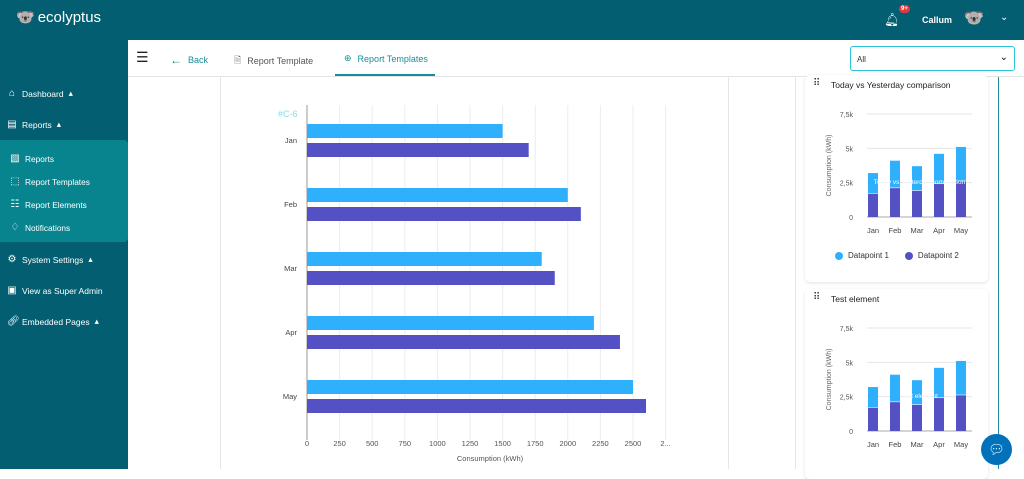 This screenshot has width=1024, height=479. Describe the element at coordinates (919, 396) in the screenshot. I see `watermark: Test element` at that location.